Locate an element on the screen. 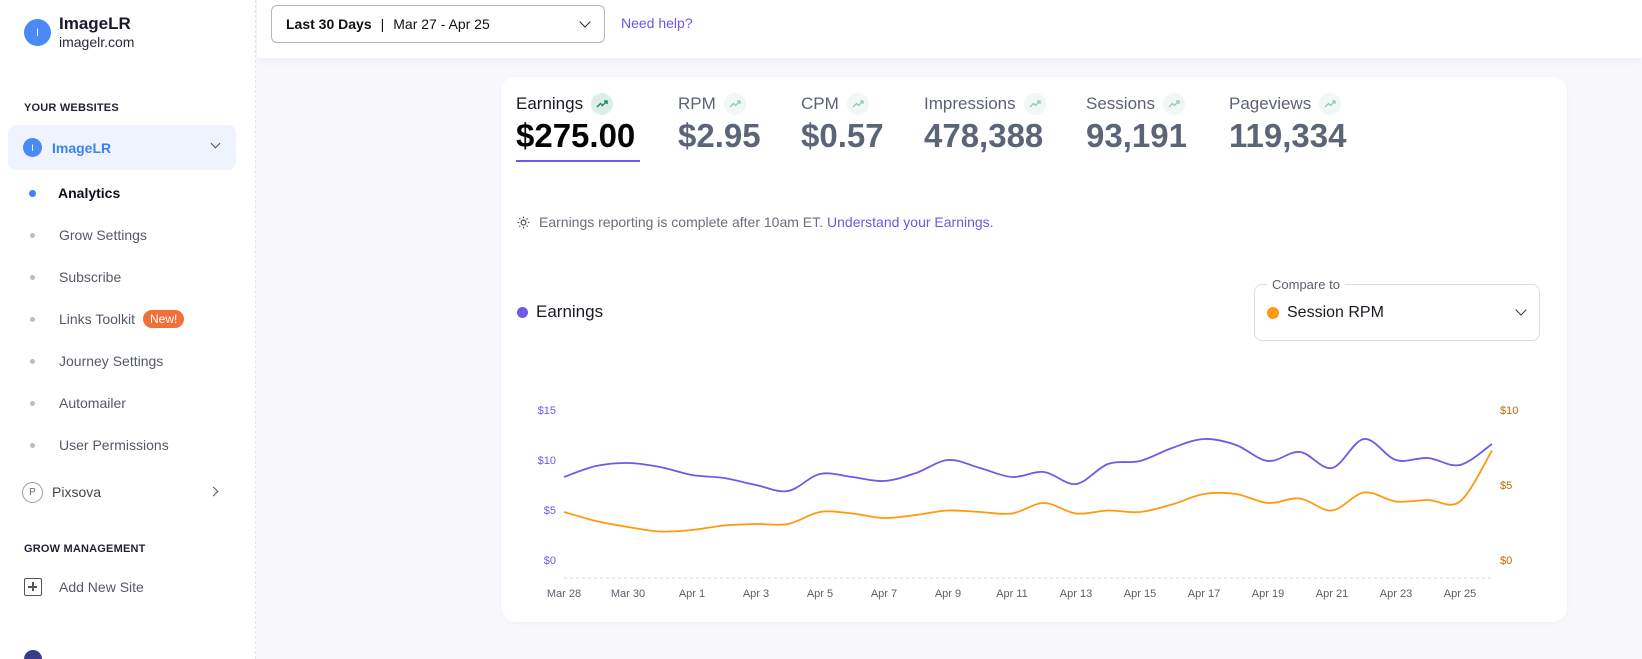 Image resolution: width=1642 pixels, height=659 pixels. chevron-down-icon is located at coordinates (215, 143).